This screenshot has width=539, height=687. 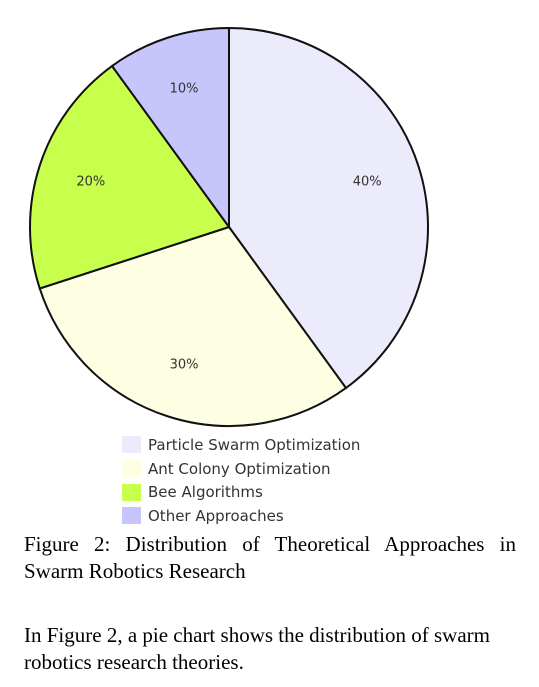 What do you see at coordinates (254, 444) in the screenshot?
I see `legend-label: Particle Swarm Optimization` at bounding box center [254, 444].